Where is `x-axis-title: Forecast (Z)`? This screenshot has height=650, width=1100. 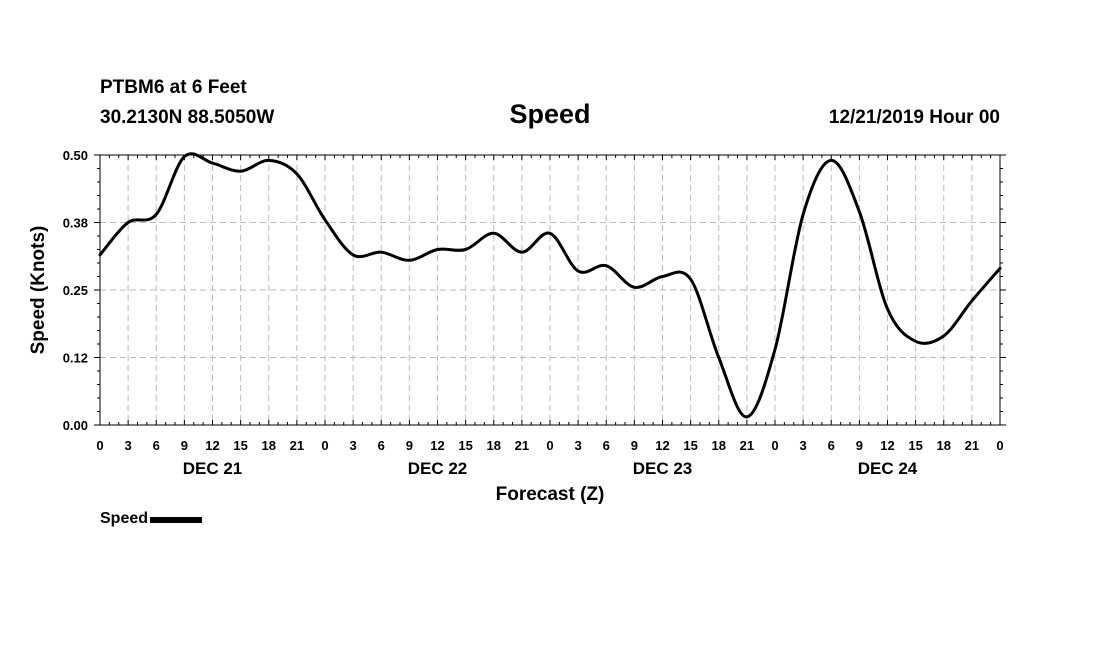 x-axis-title: Forecast (Z) is located at coordinates (550, 494).